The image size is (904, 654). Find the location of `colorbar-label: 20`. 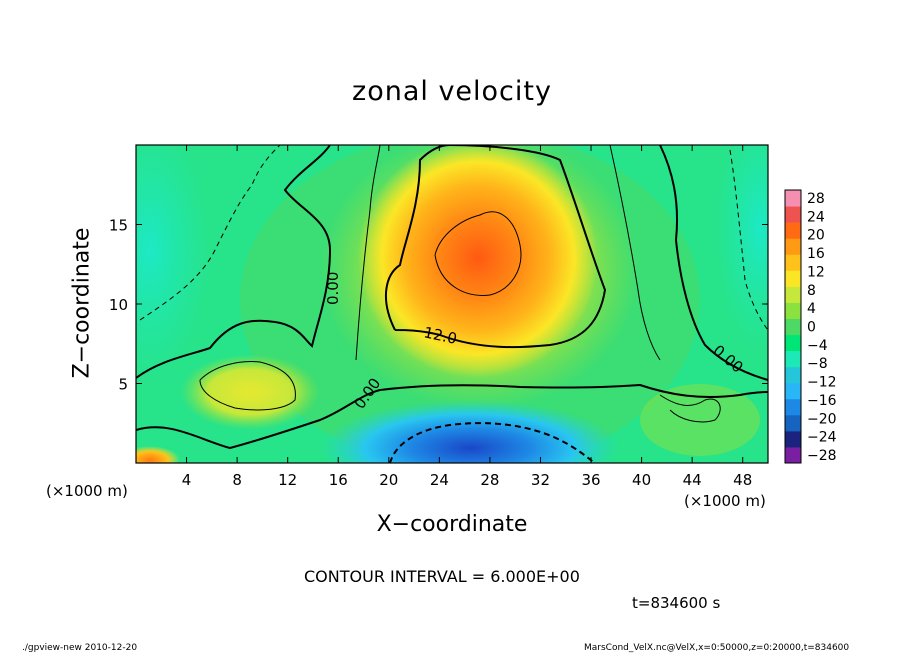

colorbar-label: 20 is located at coordinates (816, 236).